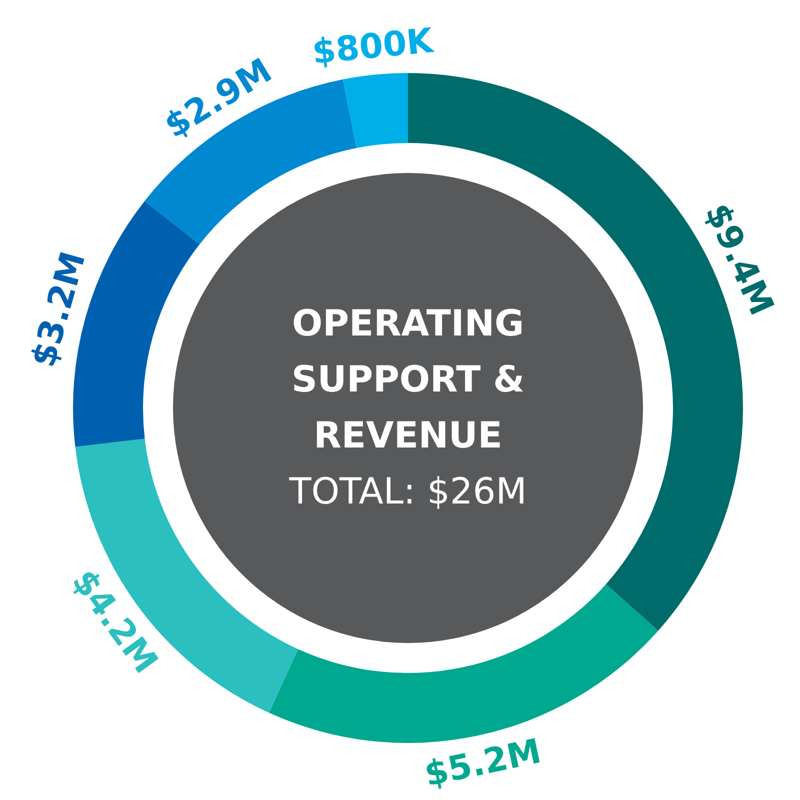  Describe the element at coordinates (407, 492) in the screenshot. I see `text: TOTAL: $26M` at that location.